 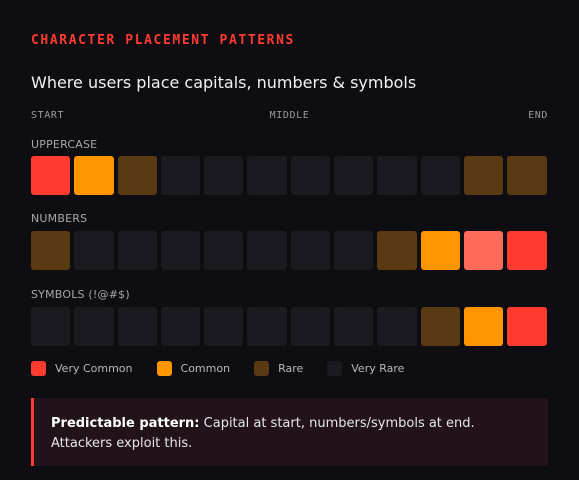 I want to click on row-label-numbers: NUMBERS, so click(x=59, y=218).